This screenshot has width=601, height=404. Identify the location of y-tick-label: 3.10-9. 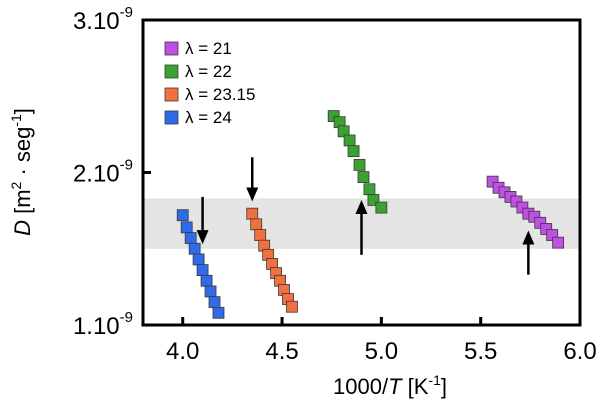
(103, 19).